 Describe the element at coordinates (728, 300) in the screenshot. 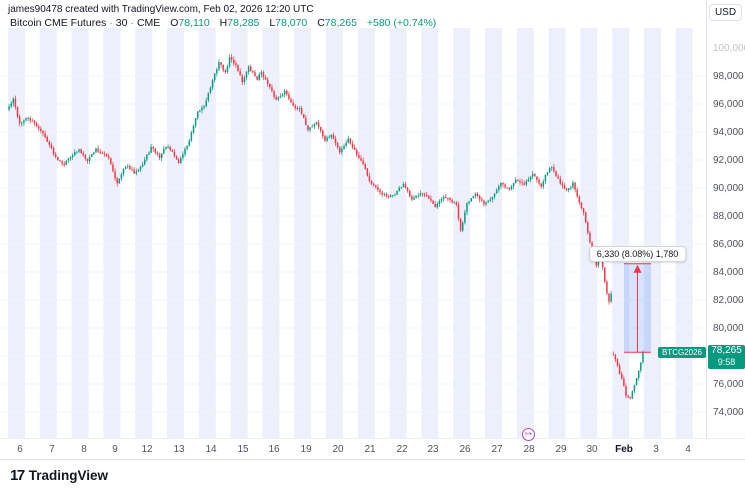

I see `price-tick-label: 82,000` at that location.